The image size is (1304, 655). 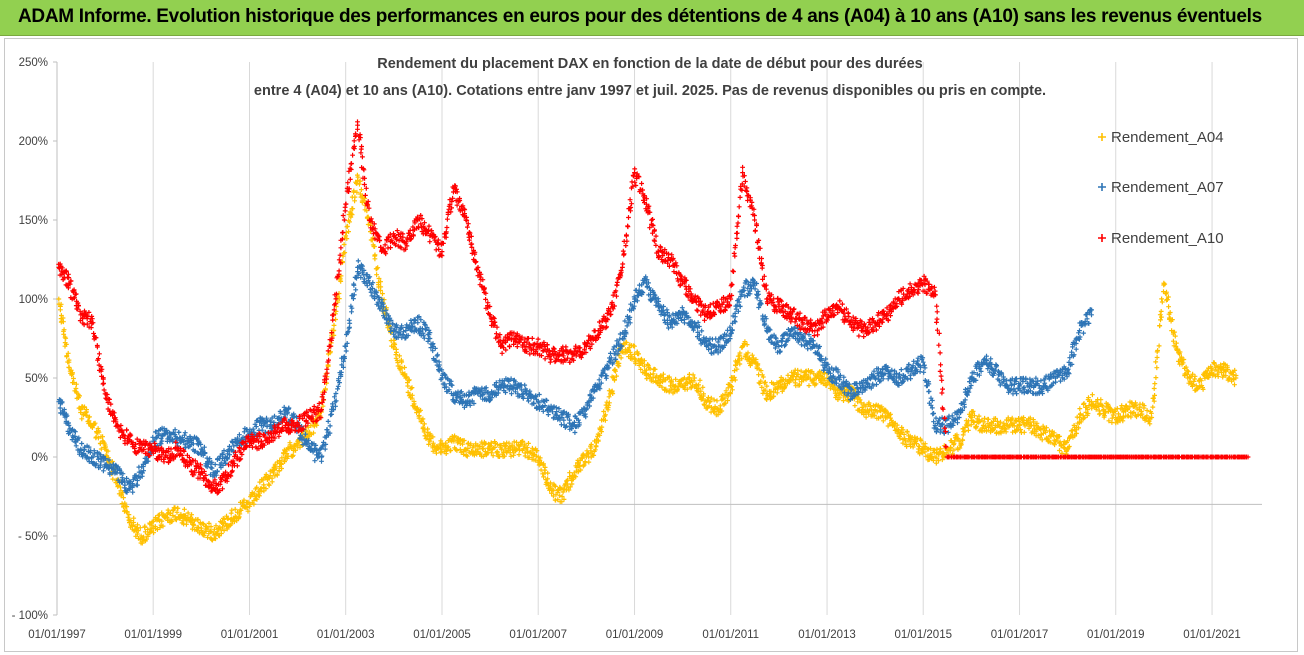 What do you see at coordinates (33, 142) in the screenshot?
I see `y-tick-label: 200%` at bounding box center [33, 142].